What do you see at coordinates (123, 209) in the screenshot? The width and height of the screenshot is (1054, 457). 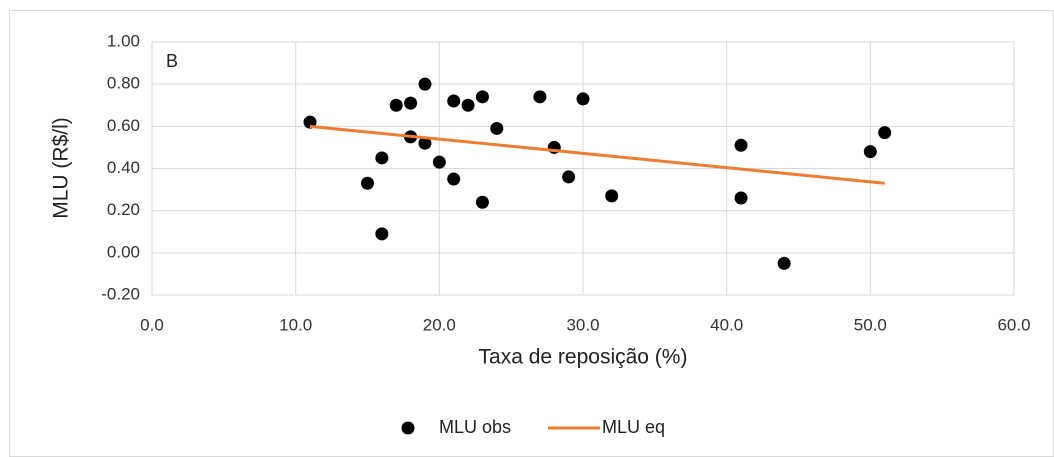 I see `y-tick-label: 0.20` at bounding box center [123, 209].